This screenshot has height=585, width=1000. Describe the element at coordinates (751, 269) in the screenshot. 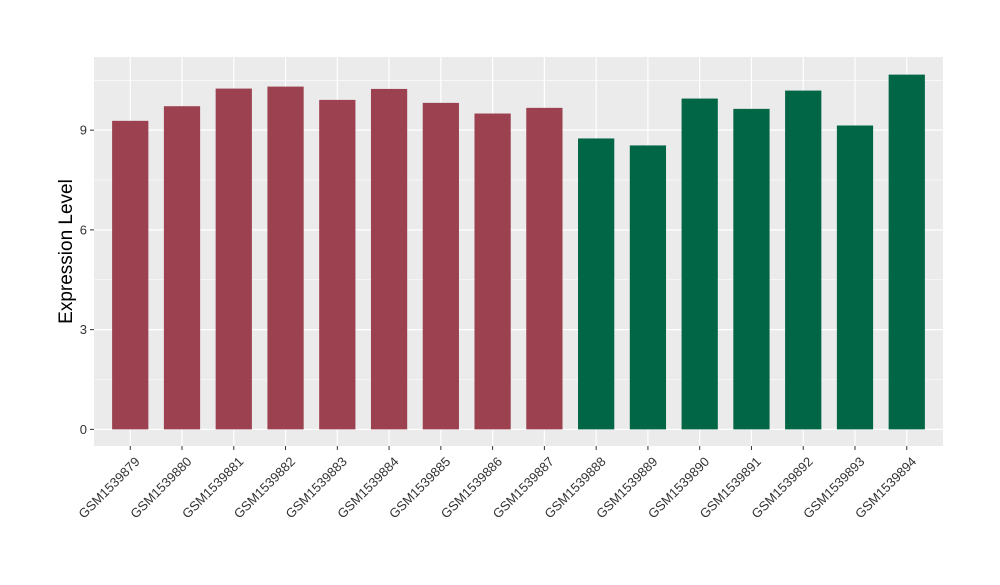

I see `bar-GSM1539891` at that location.